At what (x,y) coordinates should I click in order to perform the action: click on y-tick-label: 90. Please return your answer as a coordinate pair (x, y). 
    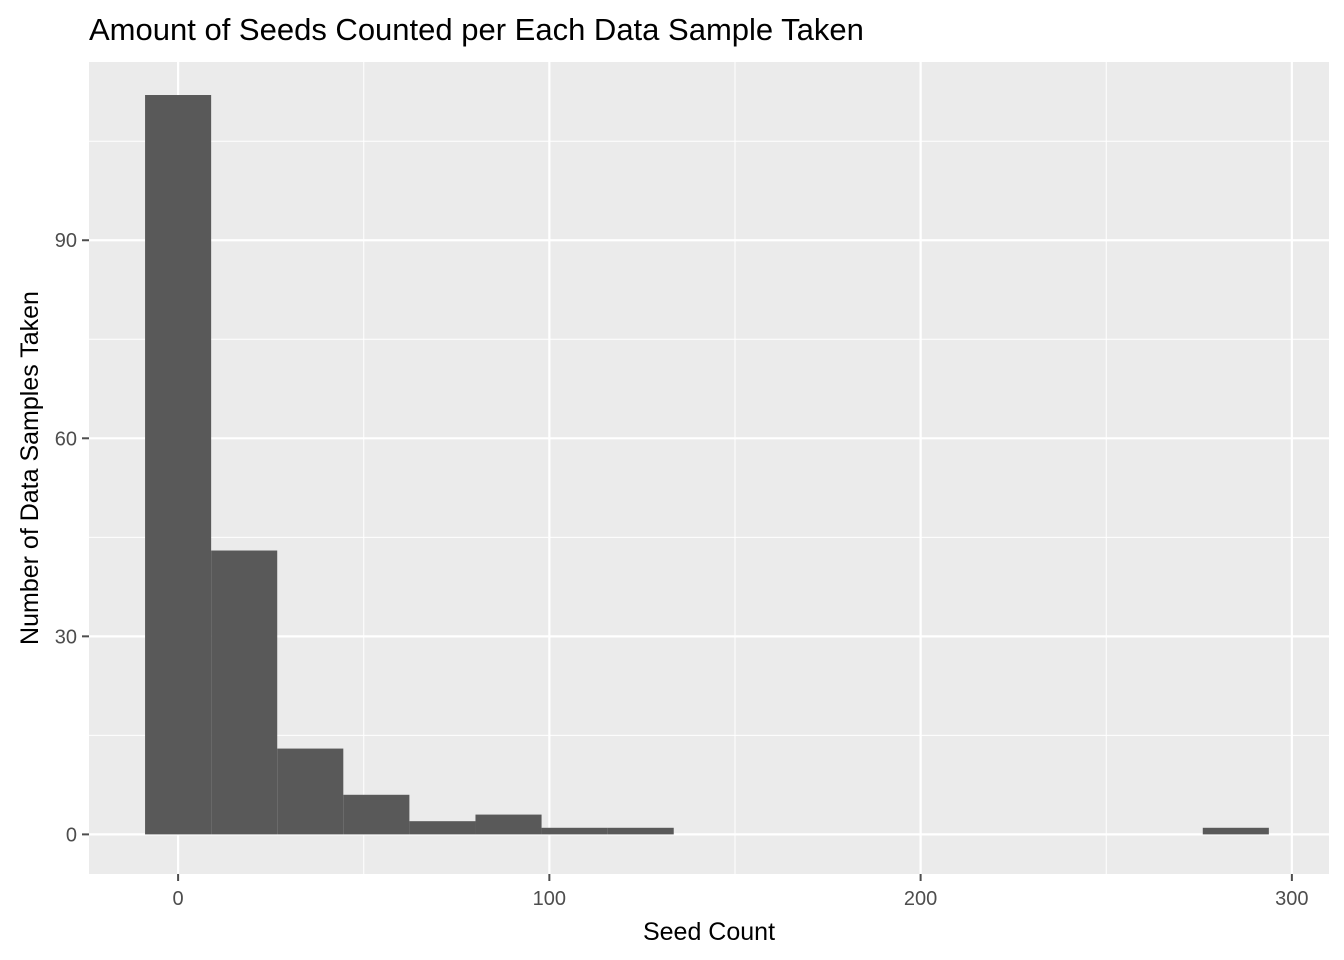
    Looking at the image, I should click on (66, 241).